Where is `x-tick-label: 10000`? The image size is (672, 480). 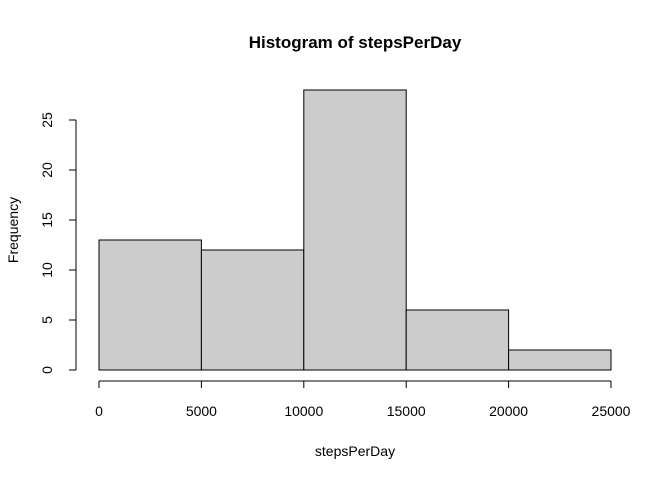 x-tick-label: 10000 is located at coordinates (303, 411).